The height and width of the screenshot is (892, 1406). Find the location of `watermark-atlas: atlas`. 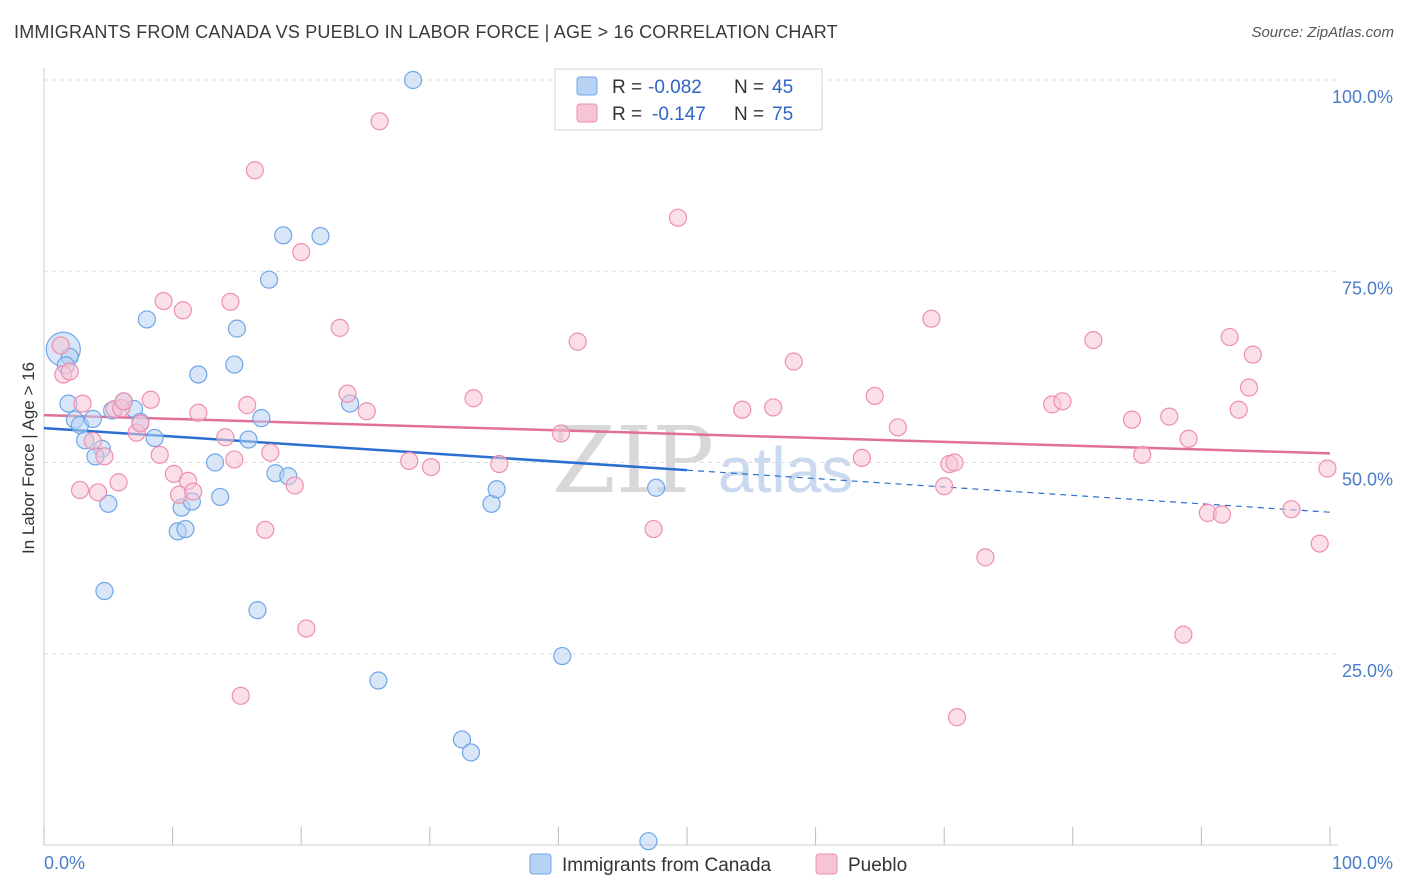

watermark-atlas: atlas is located at coordinates (785, 470).